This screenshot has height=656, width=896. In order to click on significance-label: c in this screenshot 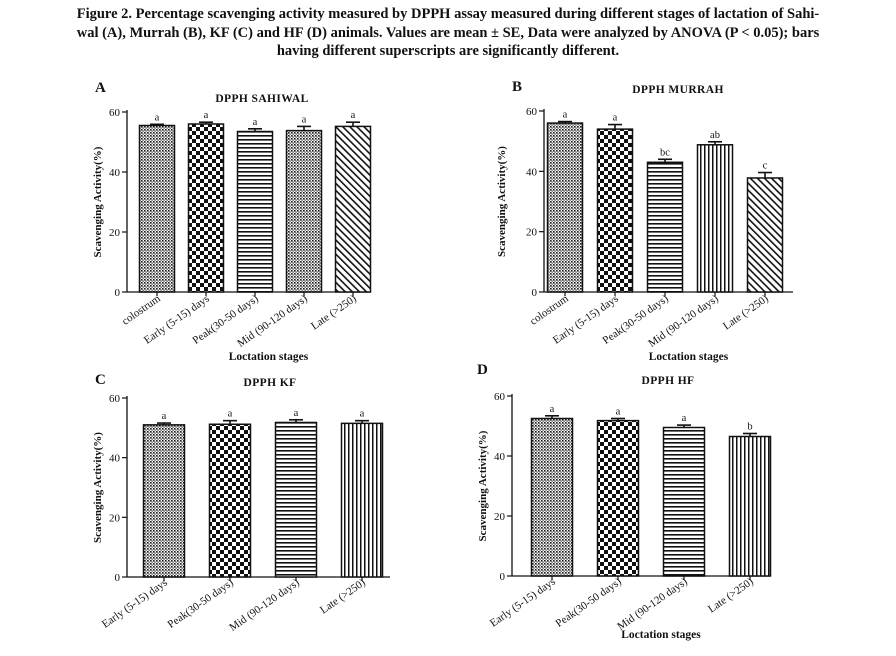, I will do `click(765, 166)`.